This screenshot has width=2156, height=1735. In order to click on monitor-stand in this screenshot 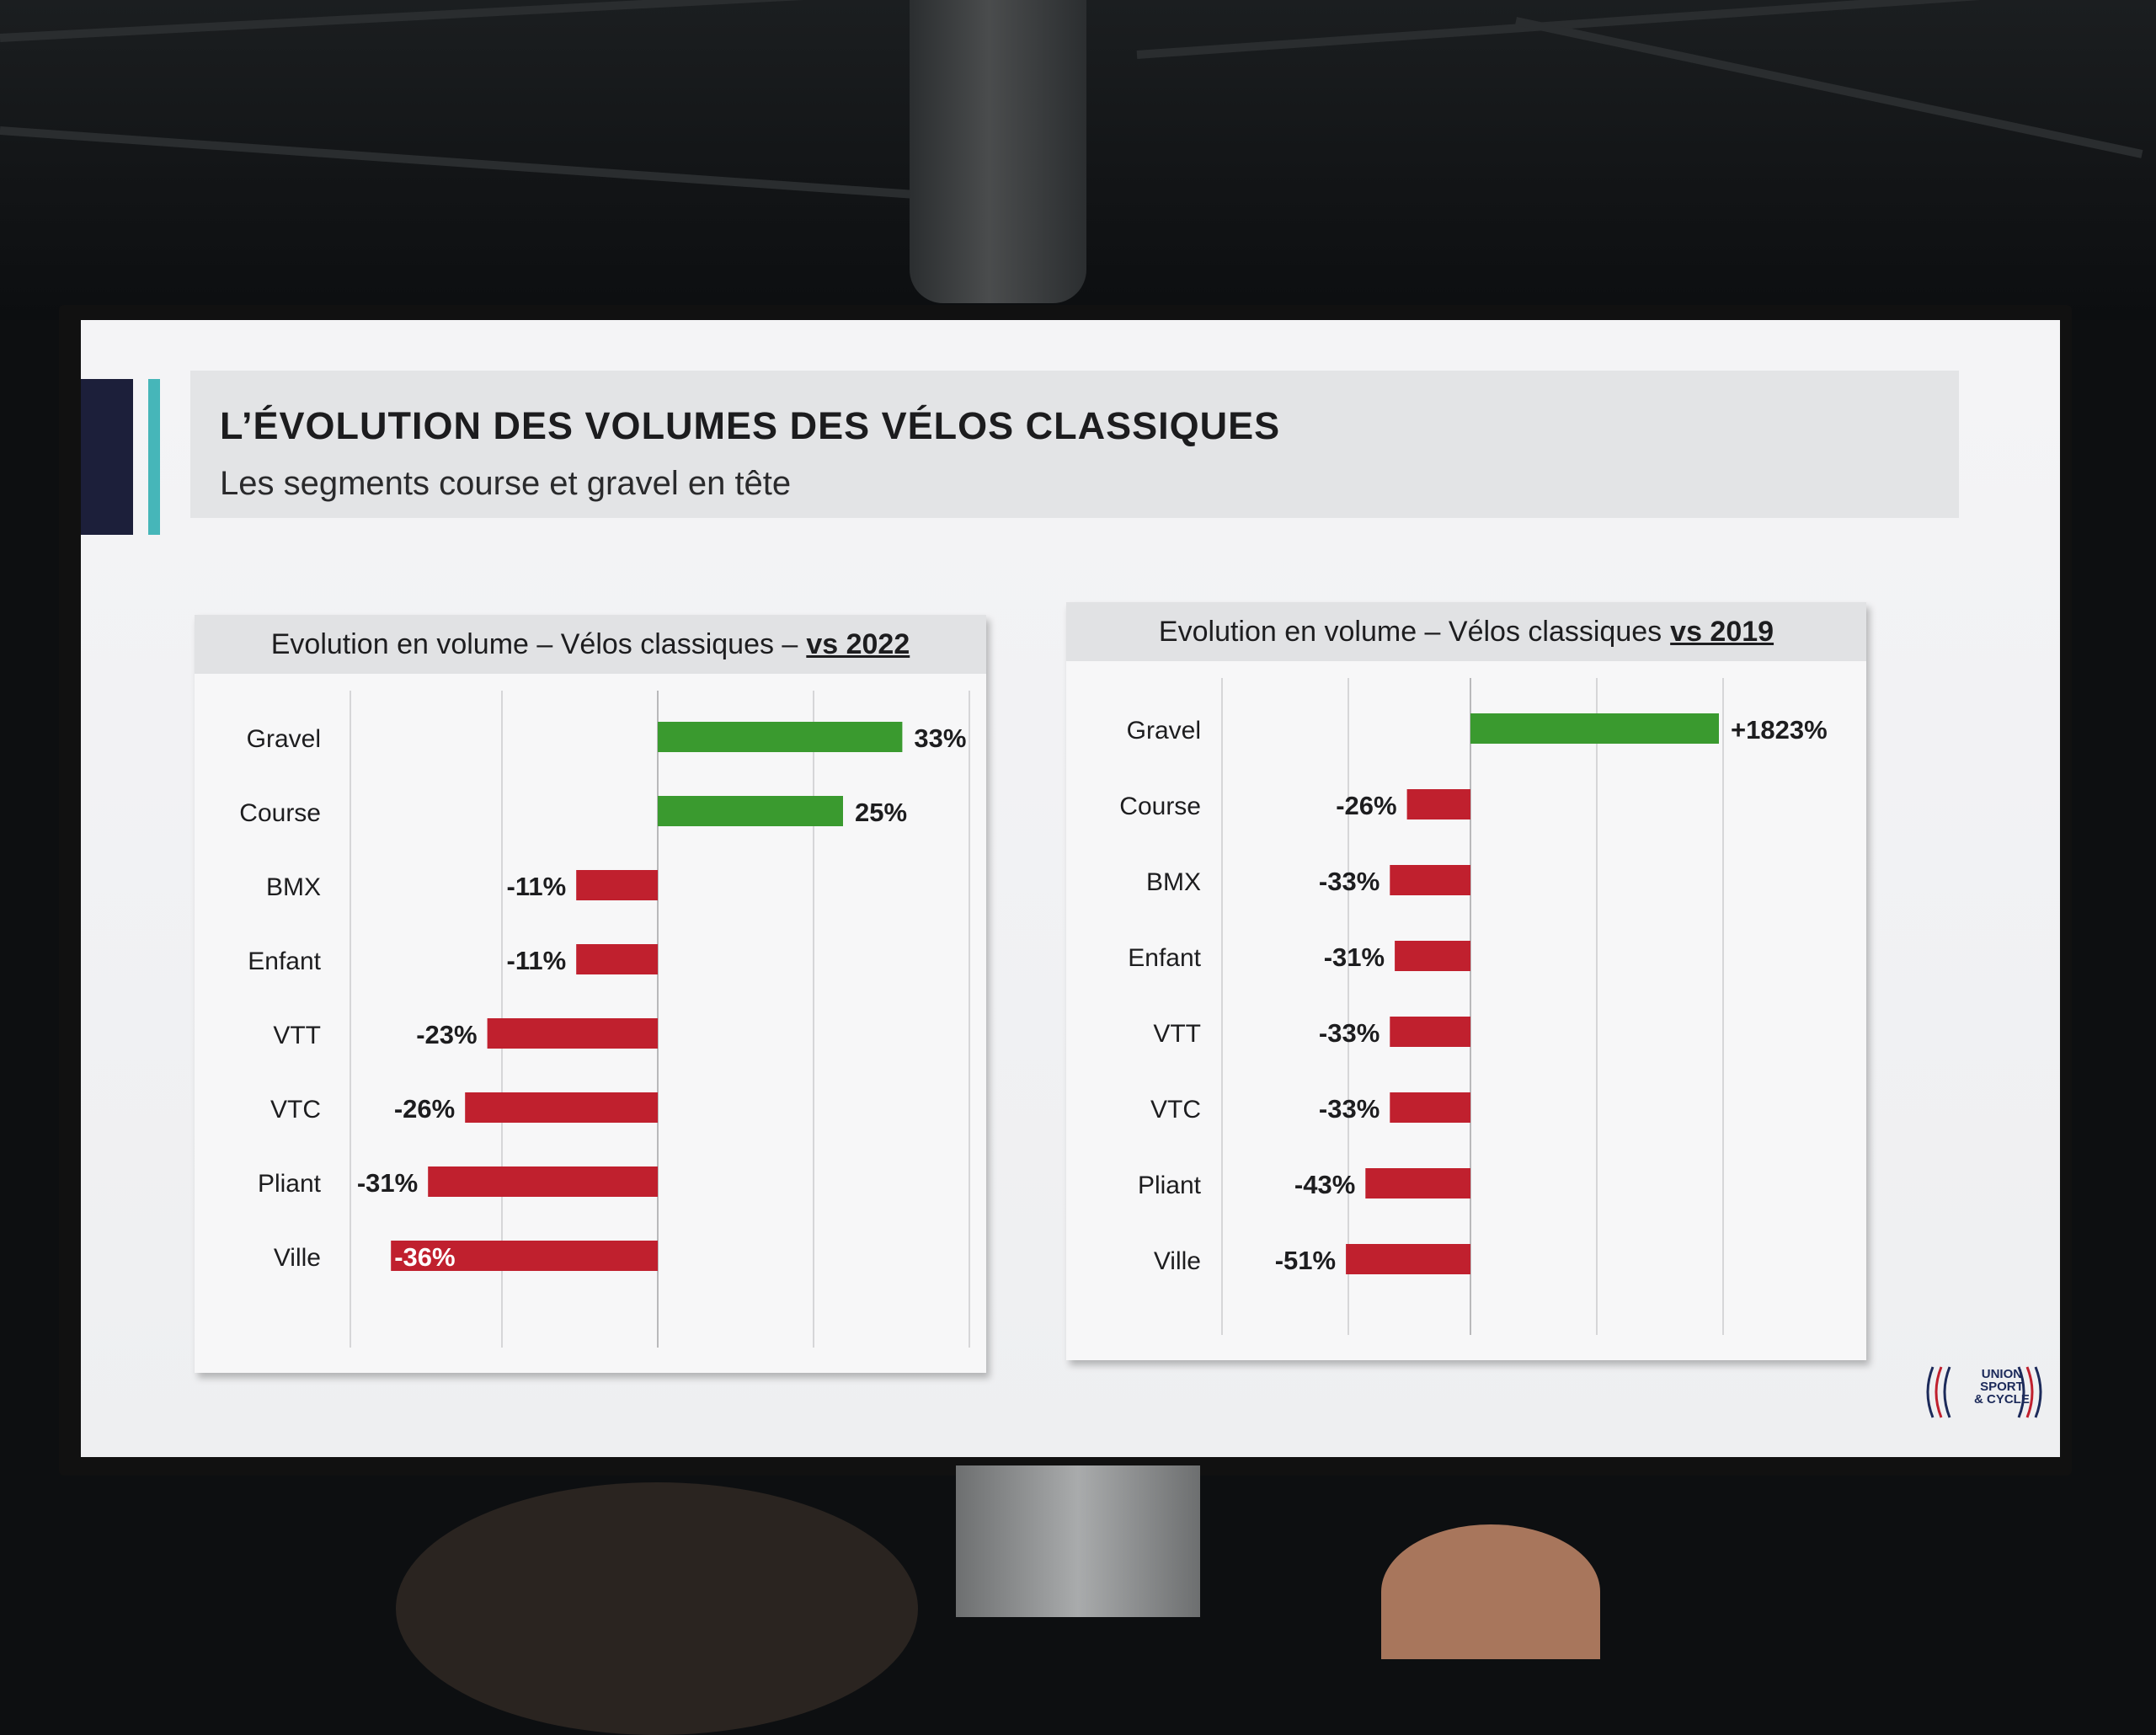, I will do `click(1078, 1541)`.